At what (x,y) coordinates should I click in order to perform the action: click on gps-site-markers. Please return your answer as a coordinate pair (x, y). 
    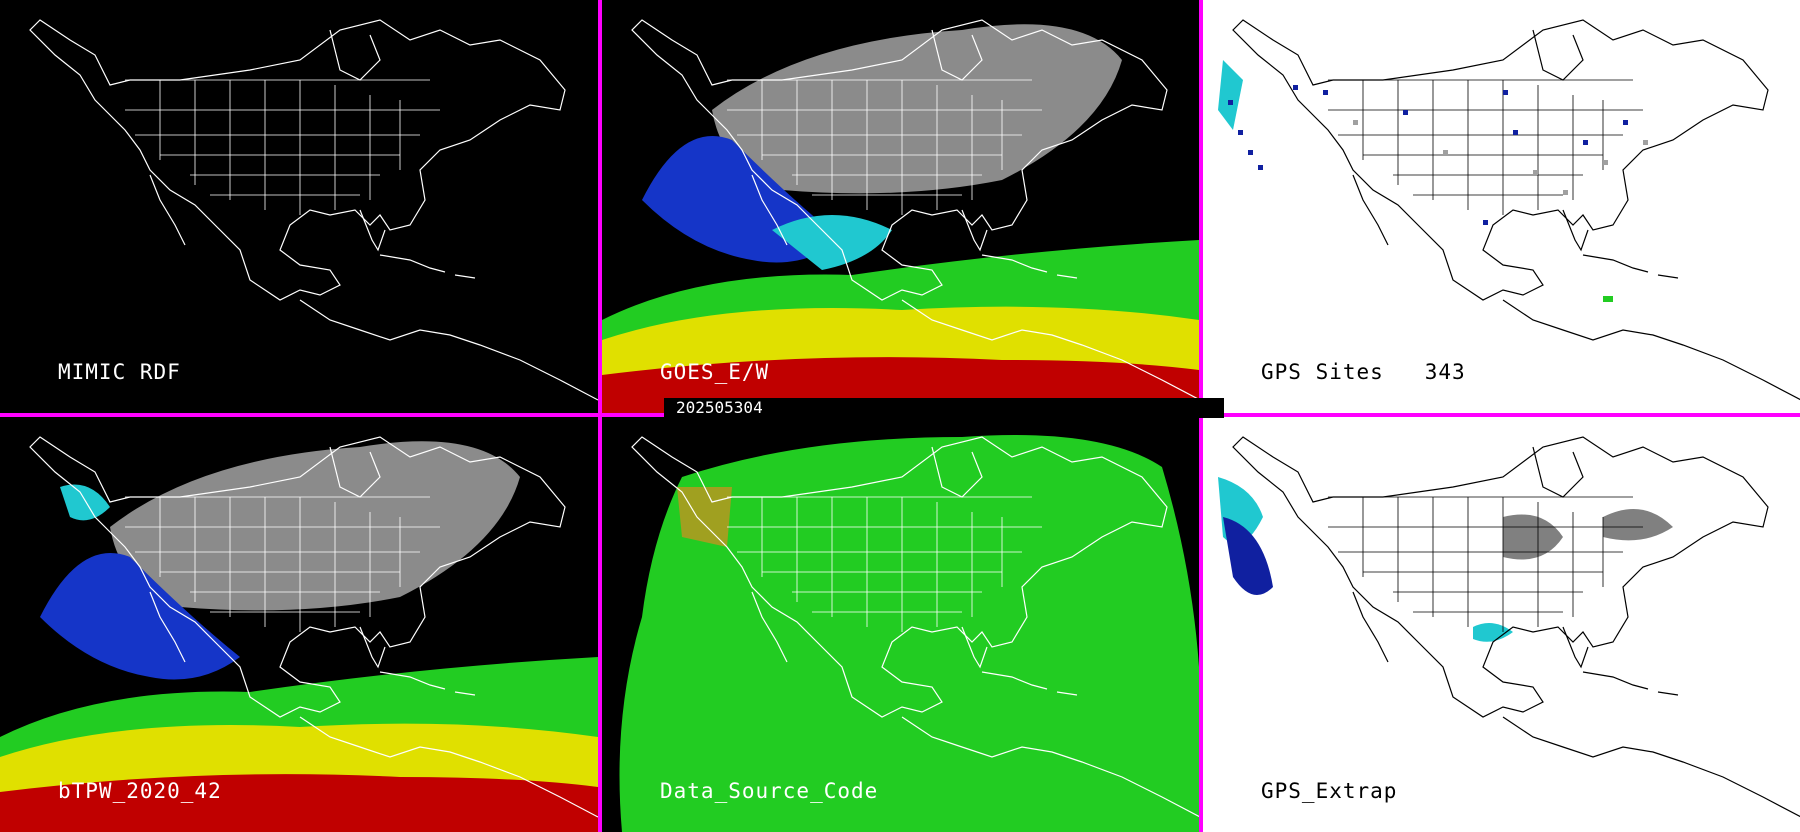
    Looking at the image, I should click on (1428, 155).